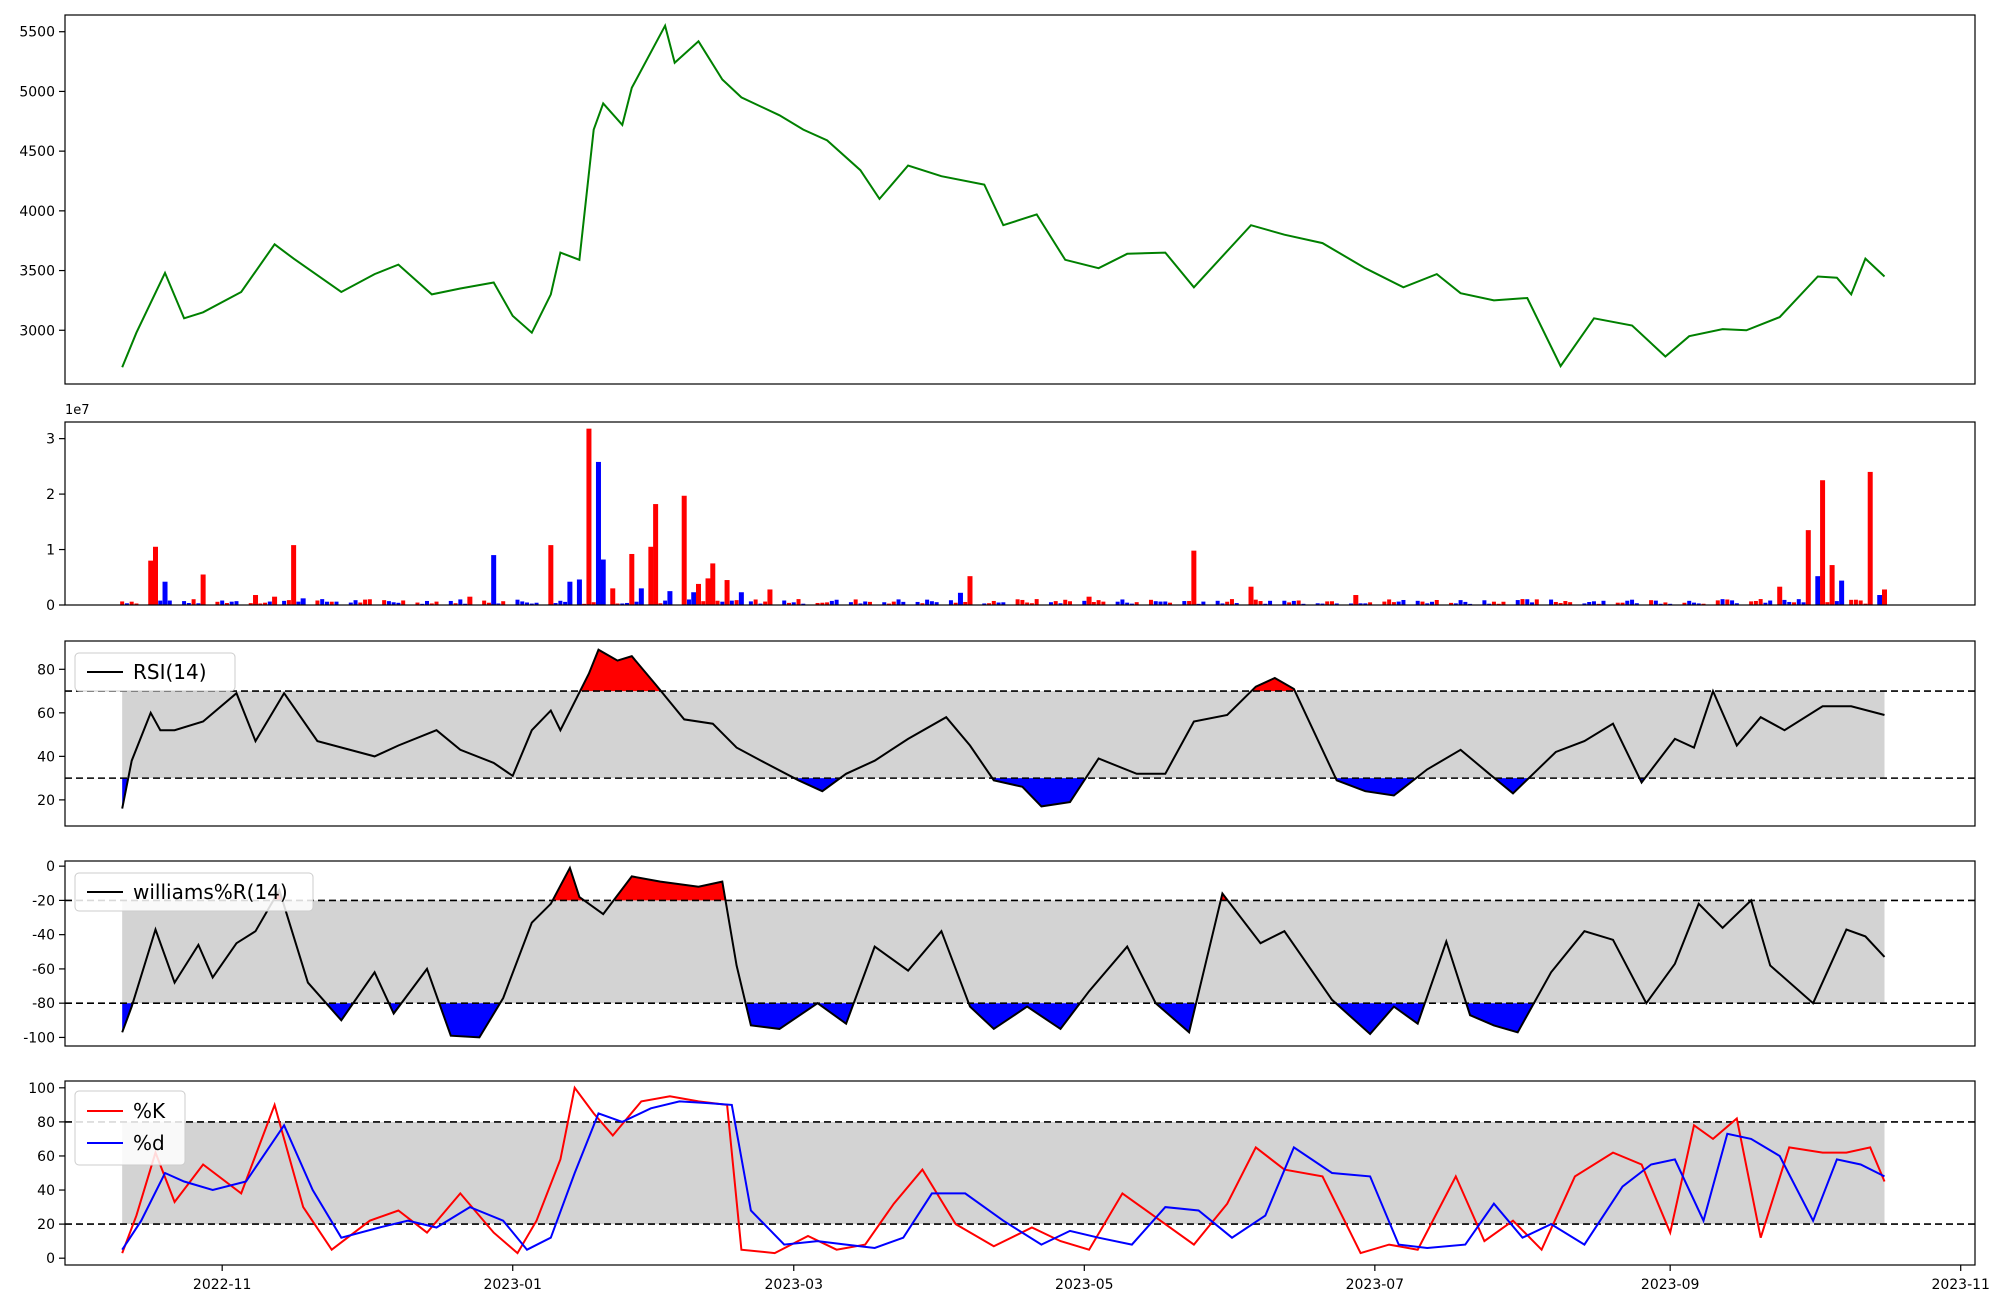 Image resolution: width=2000 pixels, height=1304 pixels. I want to click on stochastic-d-line, so click(1003, 1175).